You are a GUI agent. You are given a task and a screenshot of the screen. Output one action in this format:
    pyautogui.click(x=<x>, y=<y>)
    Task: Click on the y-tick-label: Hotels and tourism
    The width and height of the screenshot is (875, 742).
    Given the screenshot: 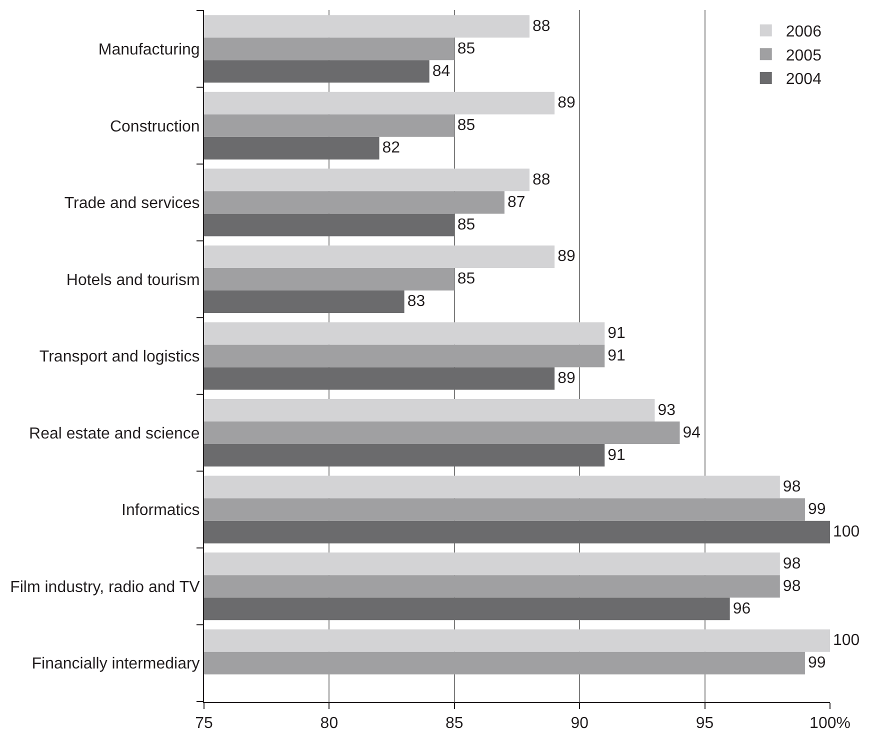 What is the action you would take?
    pyautogui.click(x=133, y=280)
    